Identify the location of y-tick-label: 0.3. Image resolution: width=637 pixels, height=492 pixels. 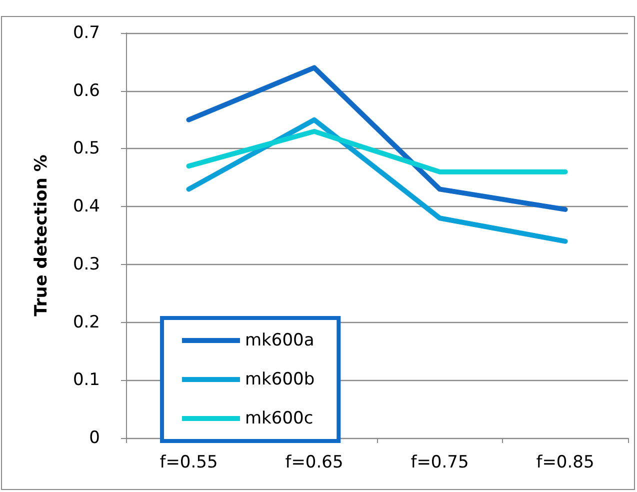
(86, 264).